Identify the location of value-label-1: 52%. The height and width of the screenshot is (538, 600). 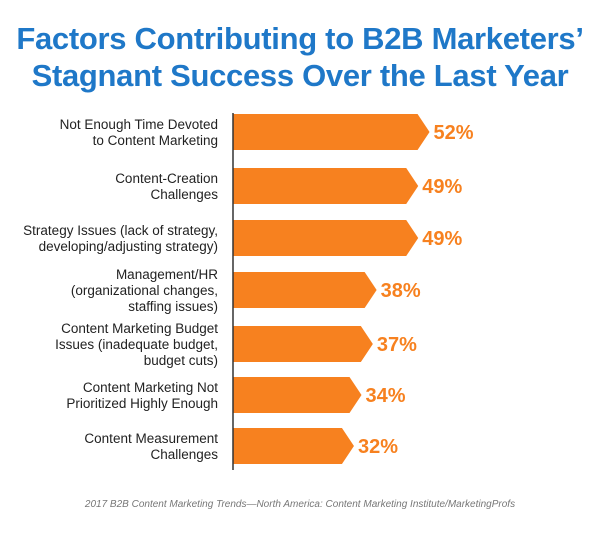
(454, 133).